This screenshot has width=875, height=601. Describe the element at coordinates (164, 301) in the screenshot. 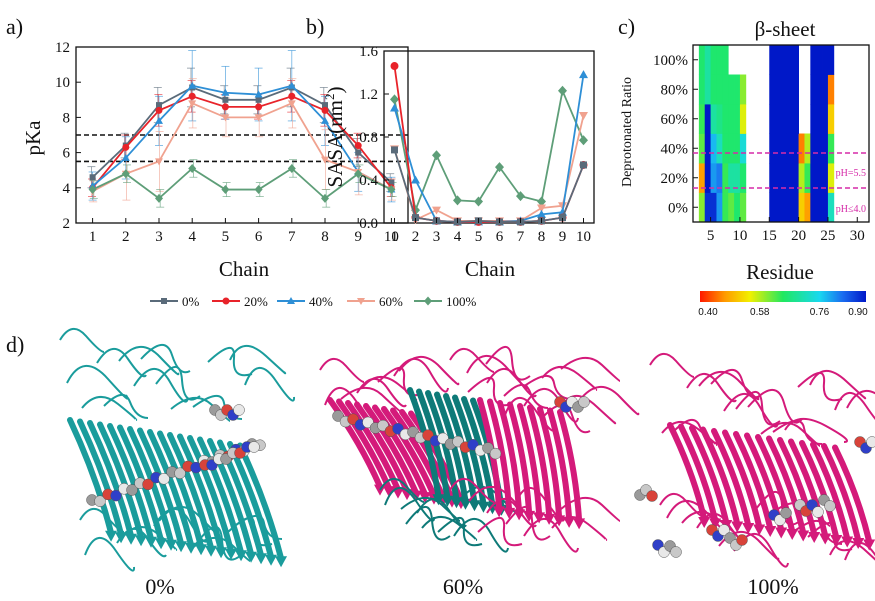

I see `legend-marker` at that location.